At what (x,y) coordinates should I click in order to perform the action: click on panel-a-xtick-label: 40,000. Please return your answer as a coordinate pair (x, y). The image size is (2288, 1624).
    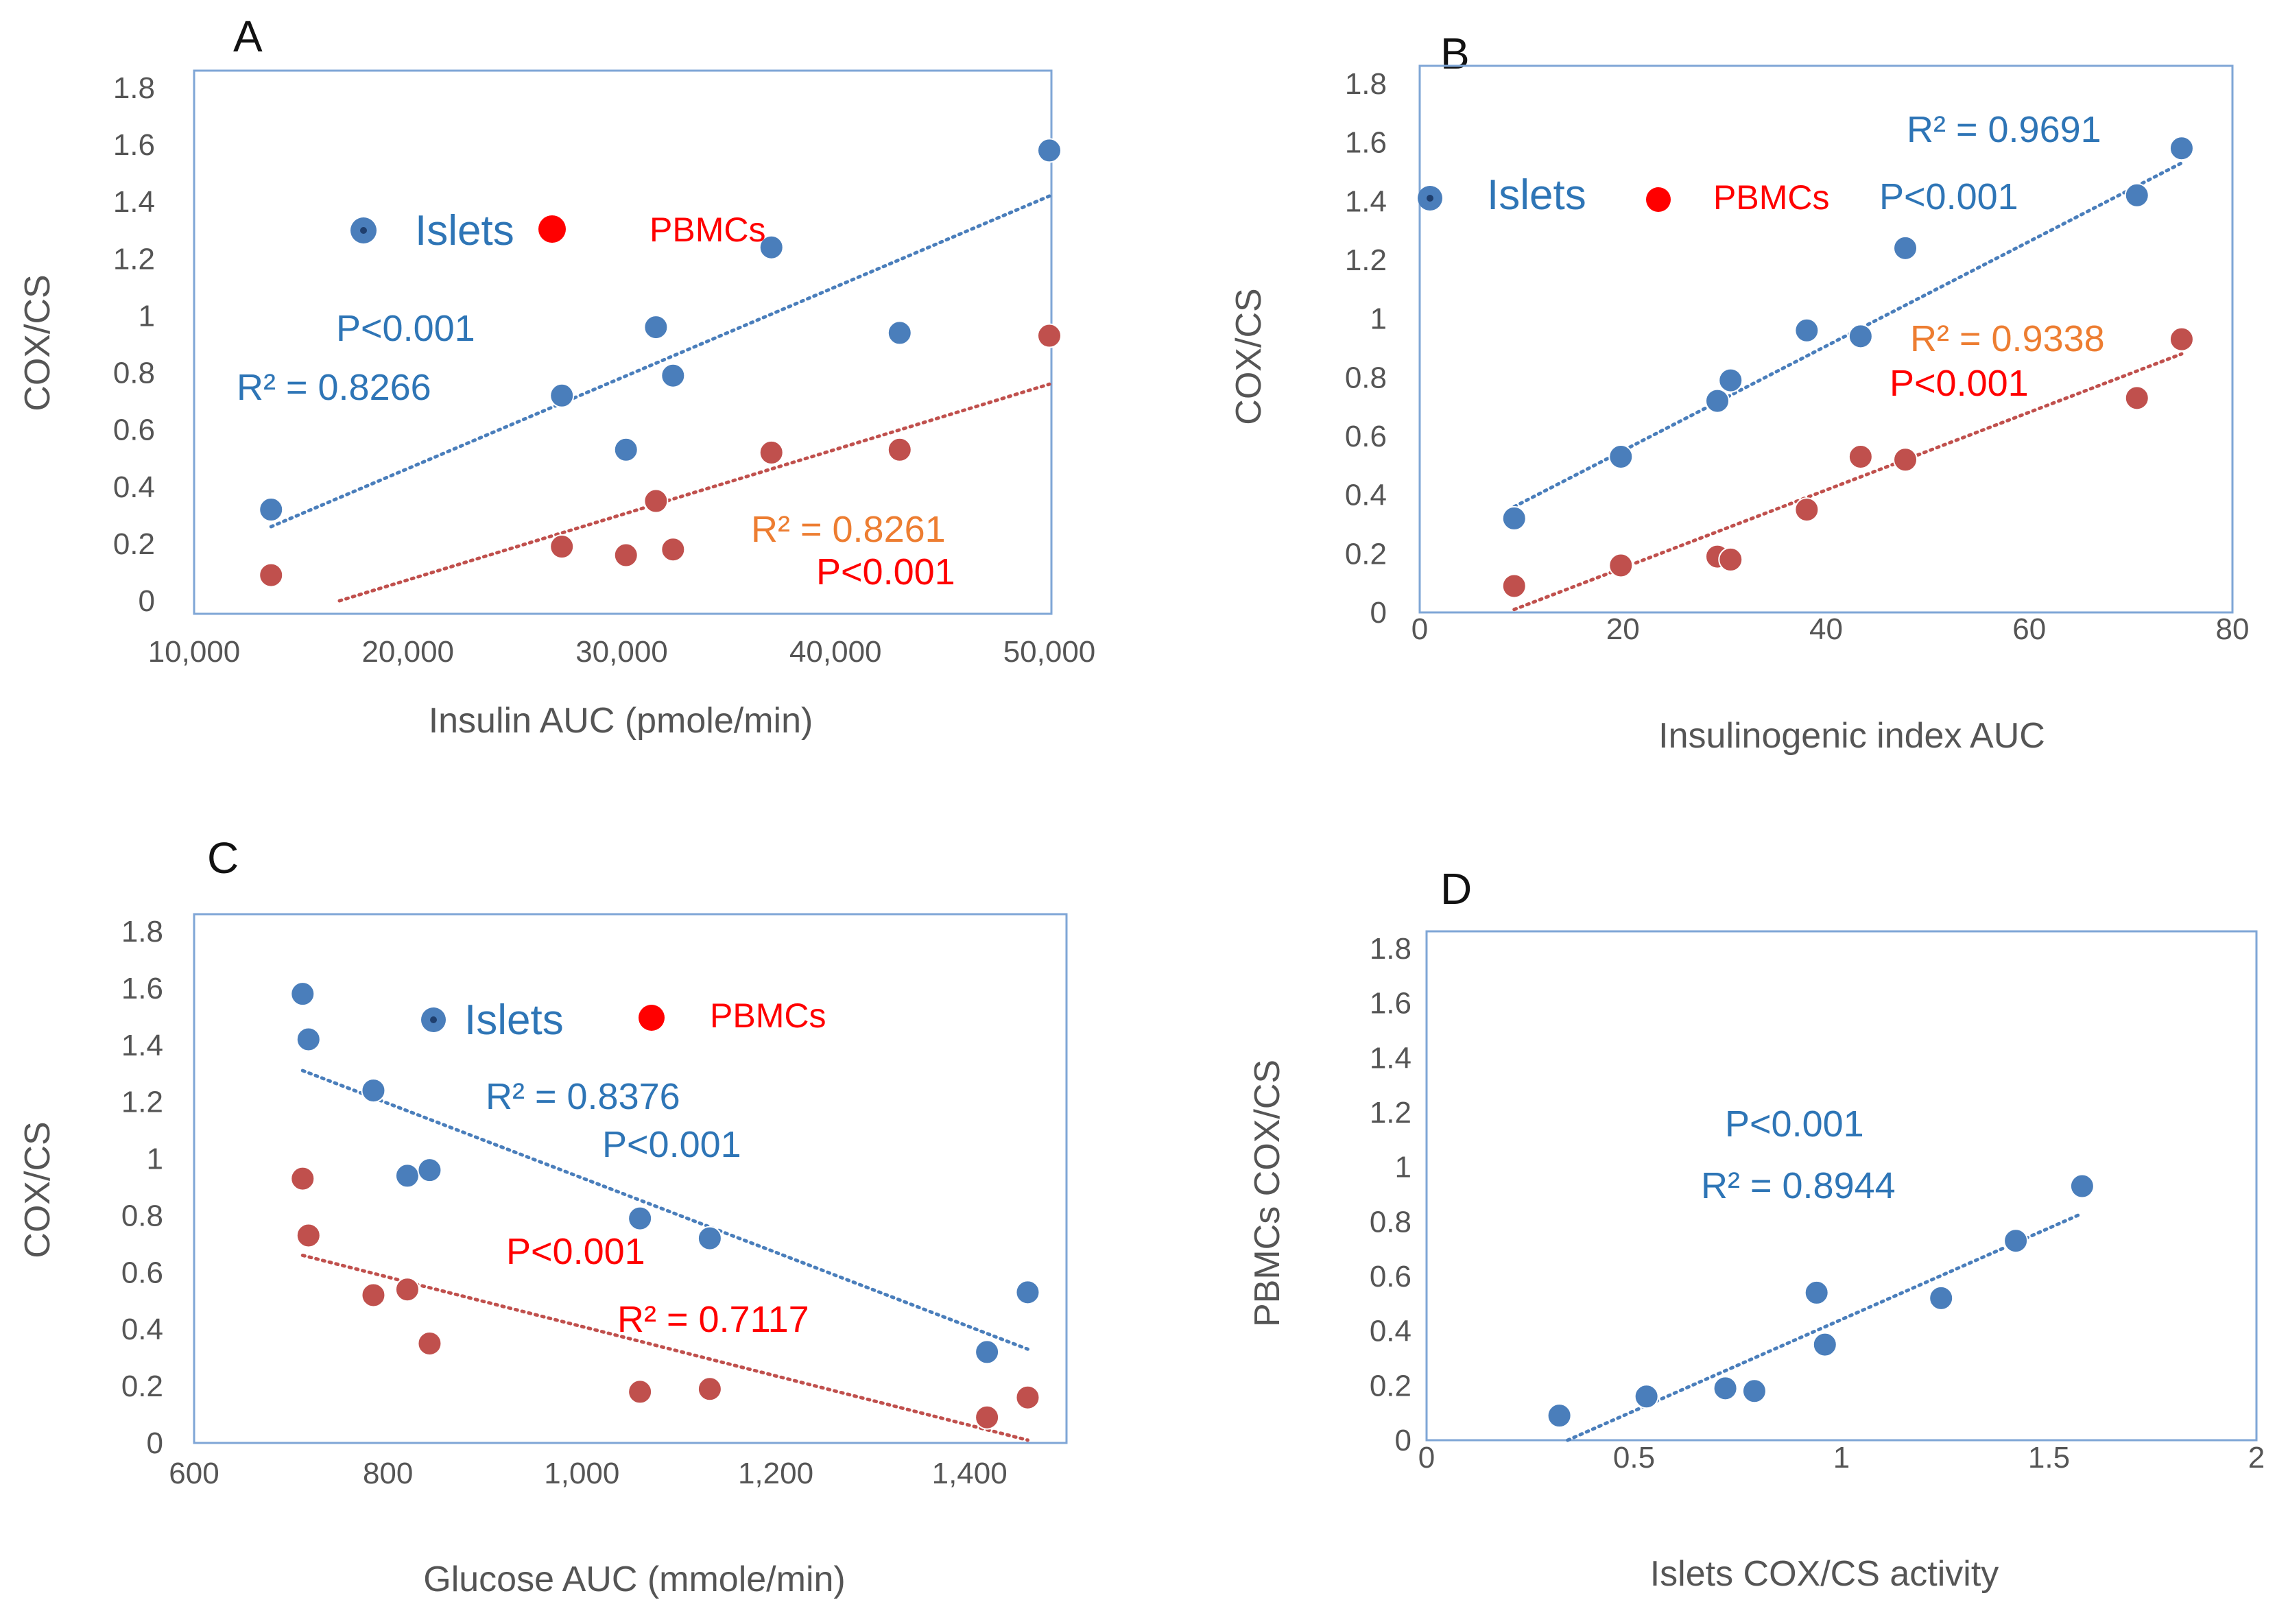
    Looking at the image, I should click on (836, 652).